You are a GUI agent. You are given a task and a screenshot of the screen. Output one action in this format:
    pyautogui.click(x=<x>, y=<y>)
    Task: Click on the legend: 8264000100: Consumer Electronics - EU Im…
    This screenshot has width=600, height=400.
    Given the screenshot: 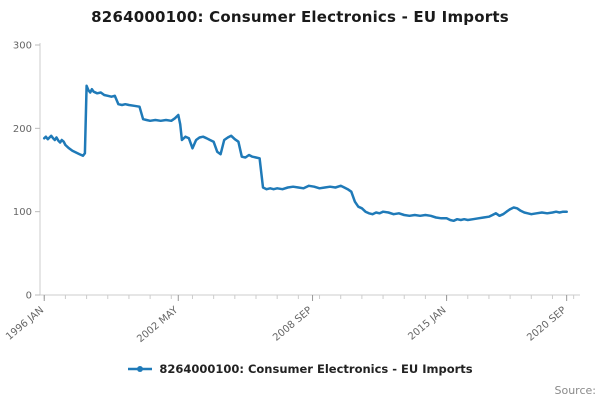 What is the action you would take?
    pyautogui.click(x=300, y=369)
    